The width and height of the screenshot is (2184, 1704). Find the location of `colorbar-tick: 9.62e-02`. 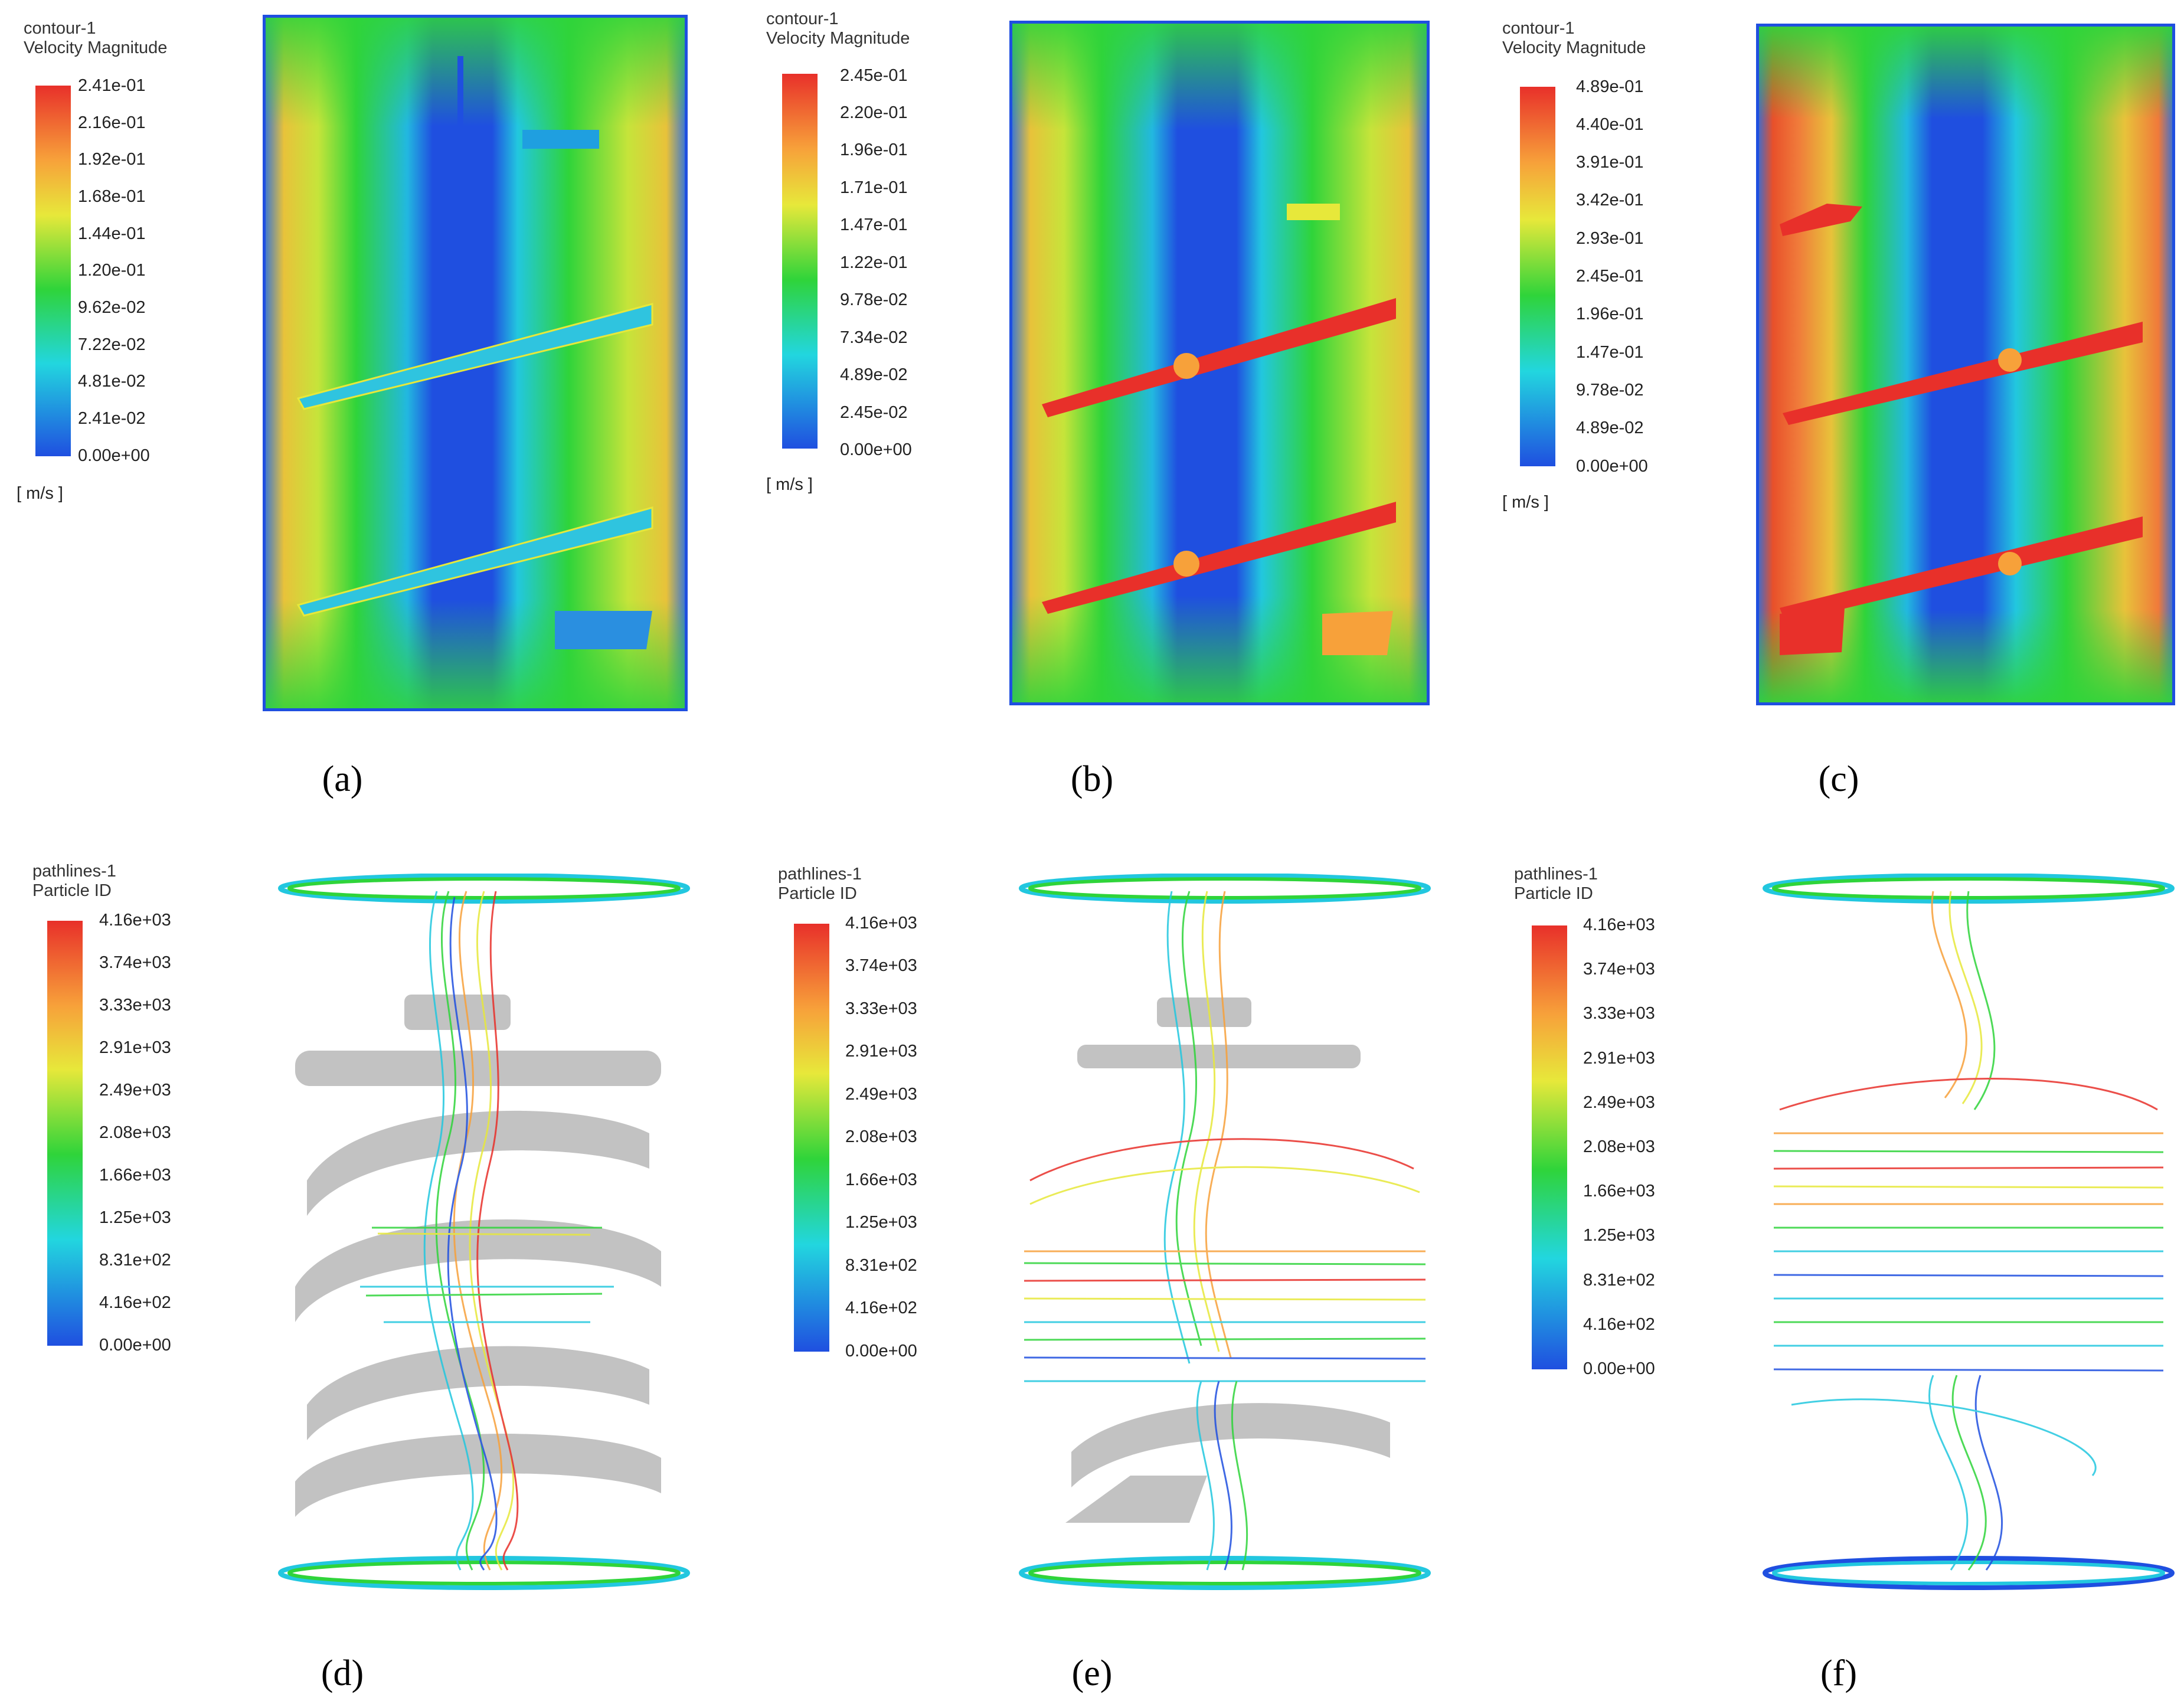

colorbar-tick: 9.62e-02 is located at coordinates (112, 307).